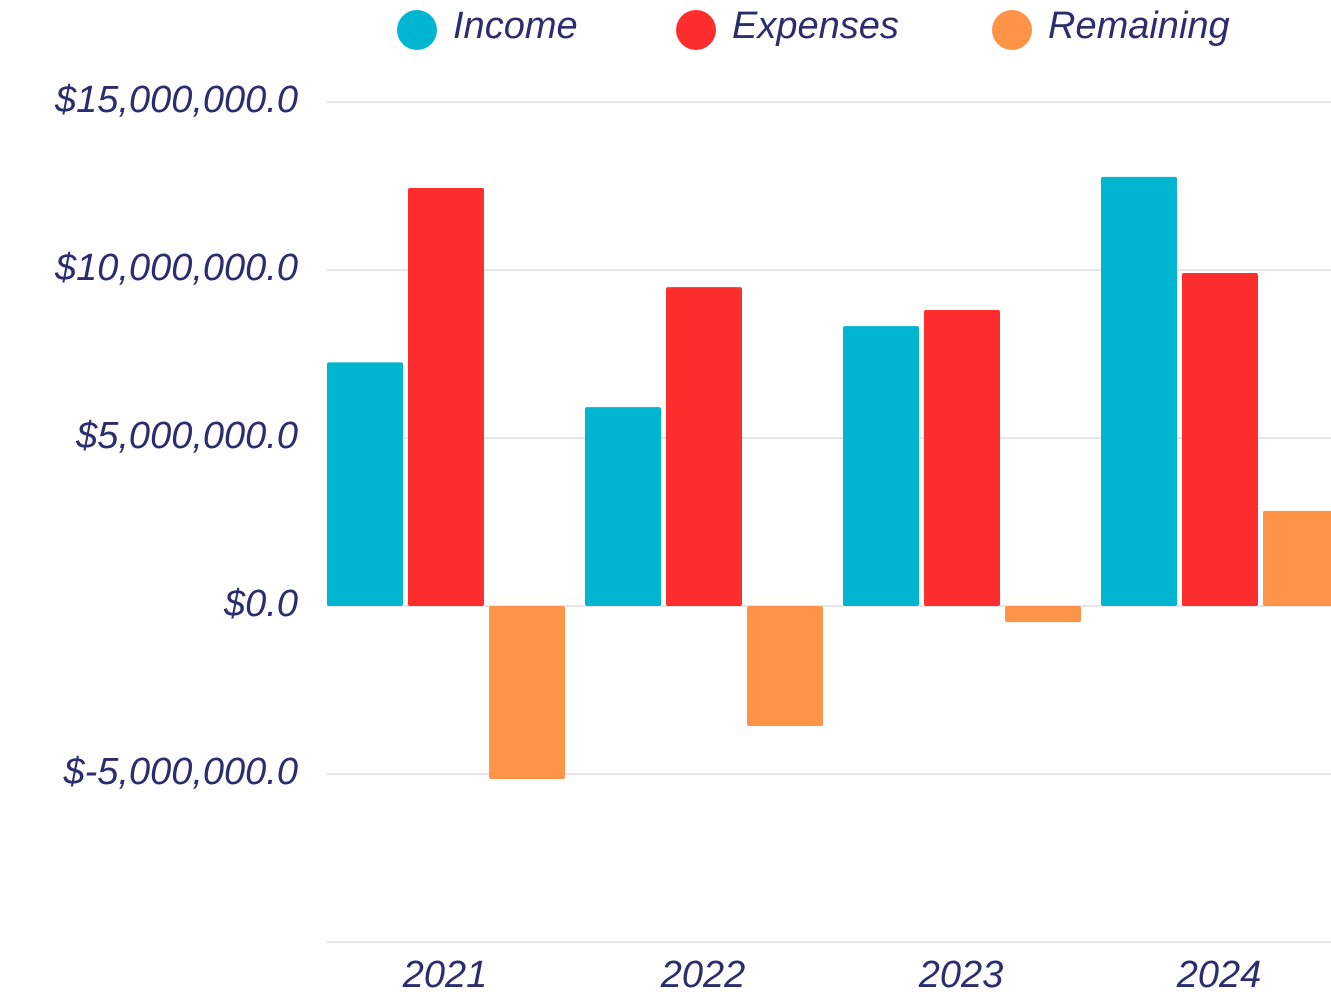 The image size is (1331, 997). I want to click on y-tick-label: $10,000,000.0, so click(176, 268).